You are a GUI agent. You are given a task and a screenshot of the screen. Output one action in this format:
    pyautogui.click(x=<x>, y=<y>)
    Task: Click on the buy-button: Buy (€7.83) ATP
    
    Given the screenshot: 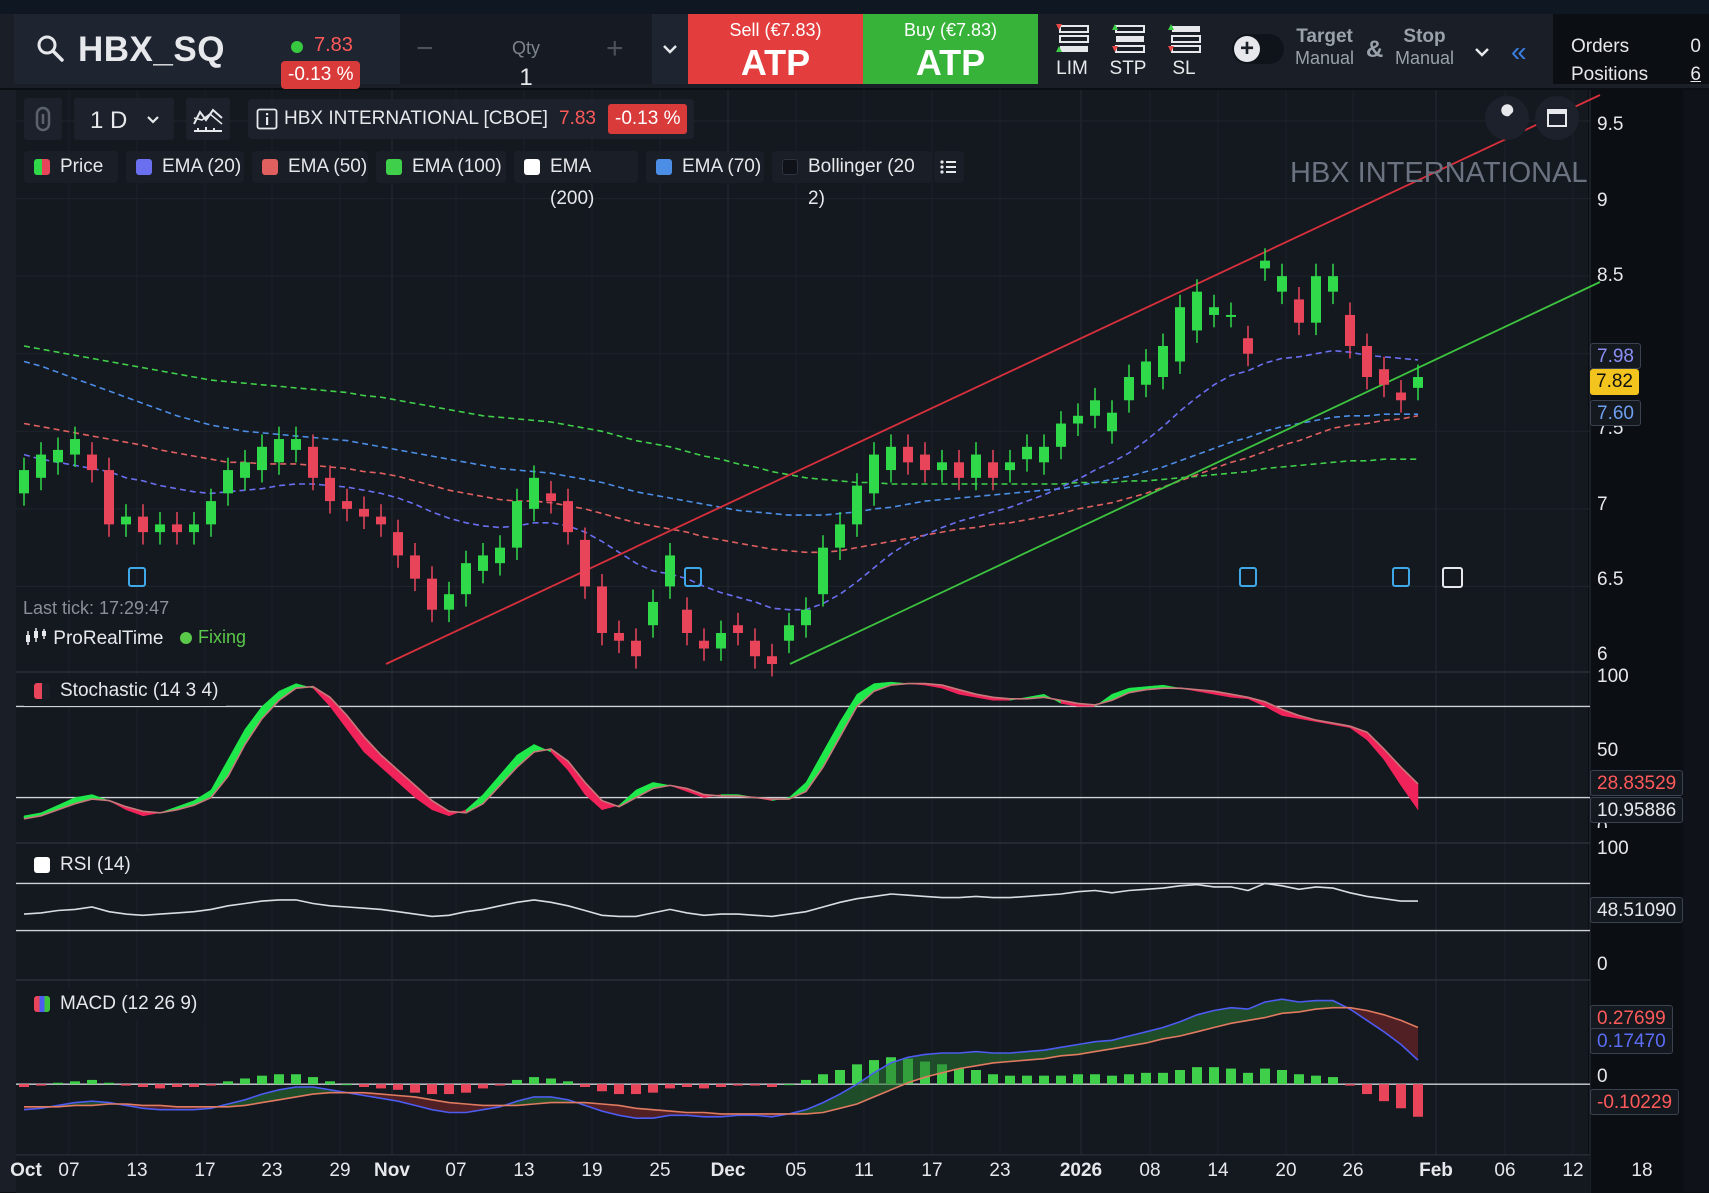 What is the action you would take?
    pyautogui.click(x=950, y=49)
    